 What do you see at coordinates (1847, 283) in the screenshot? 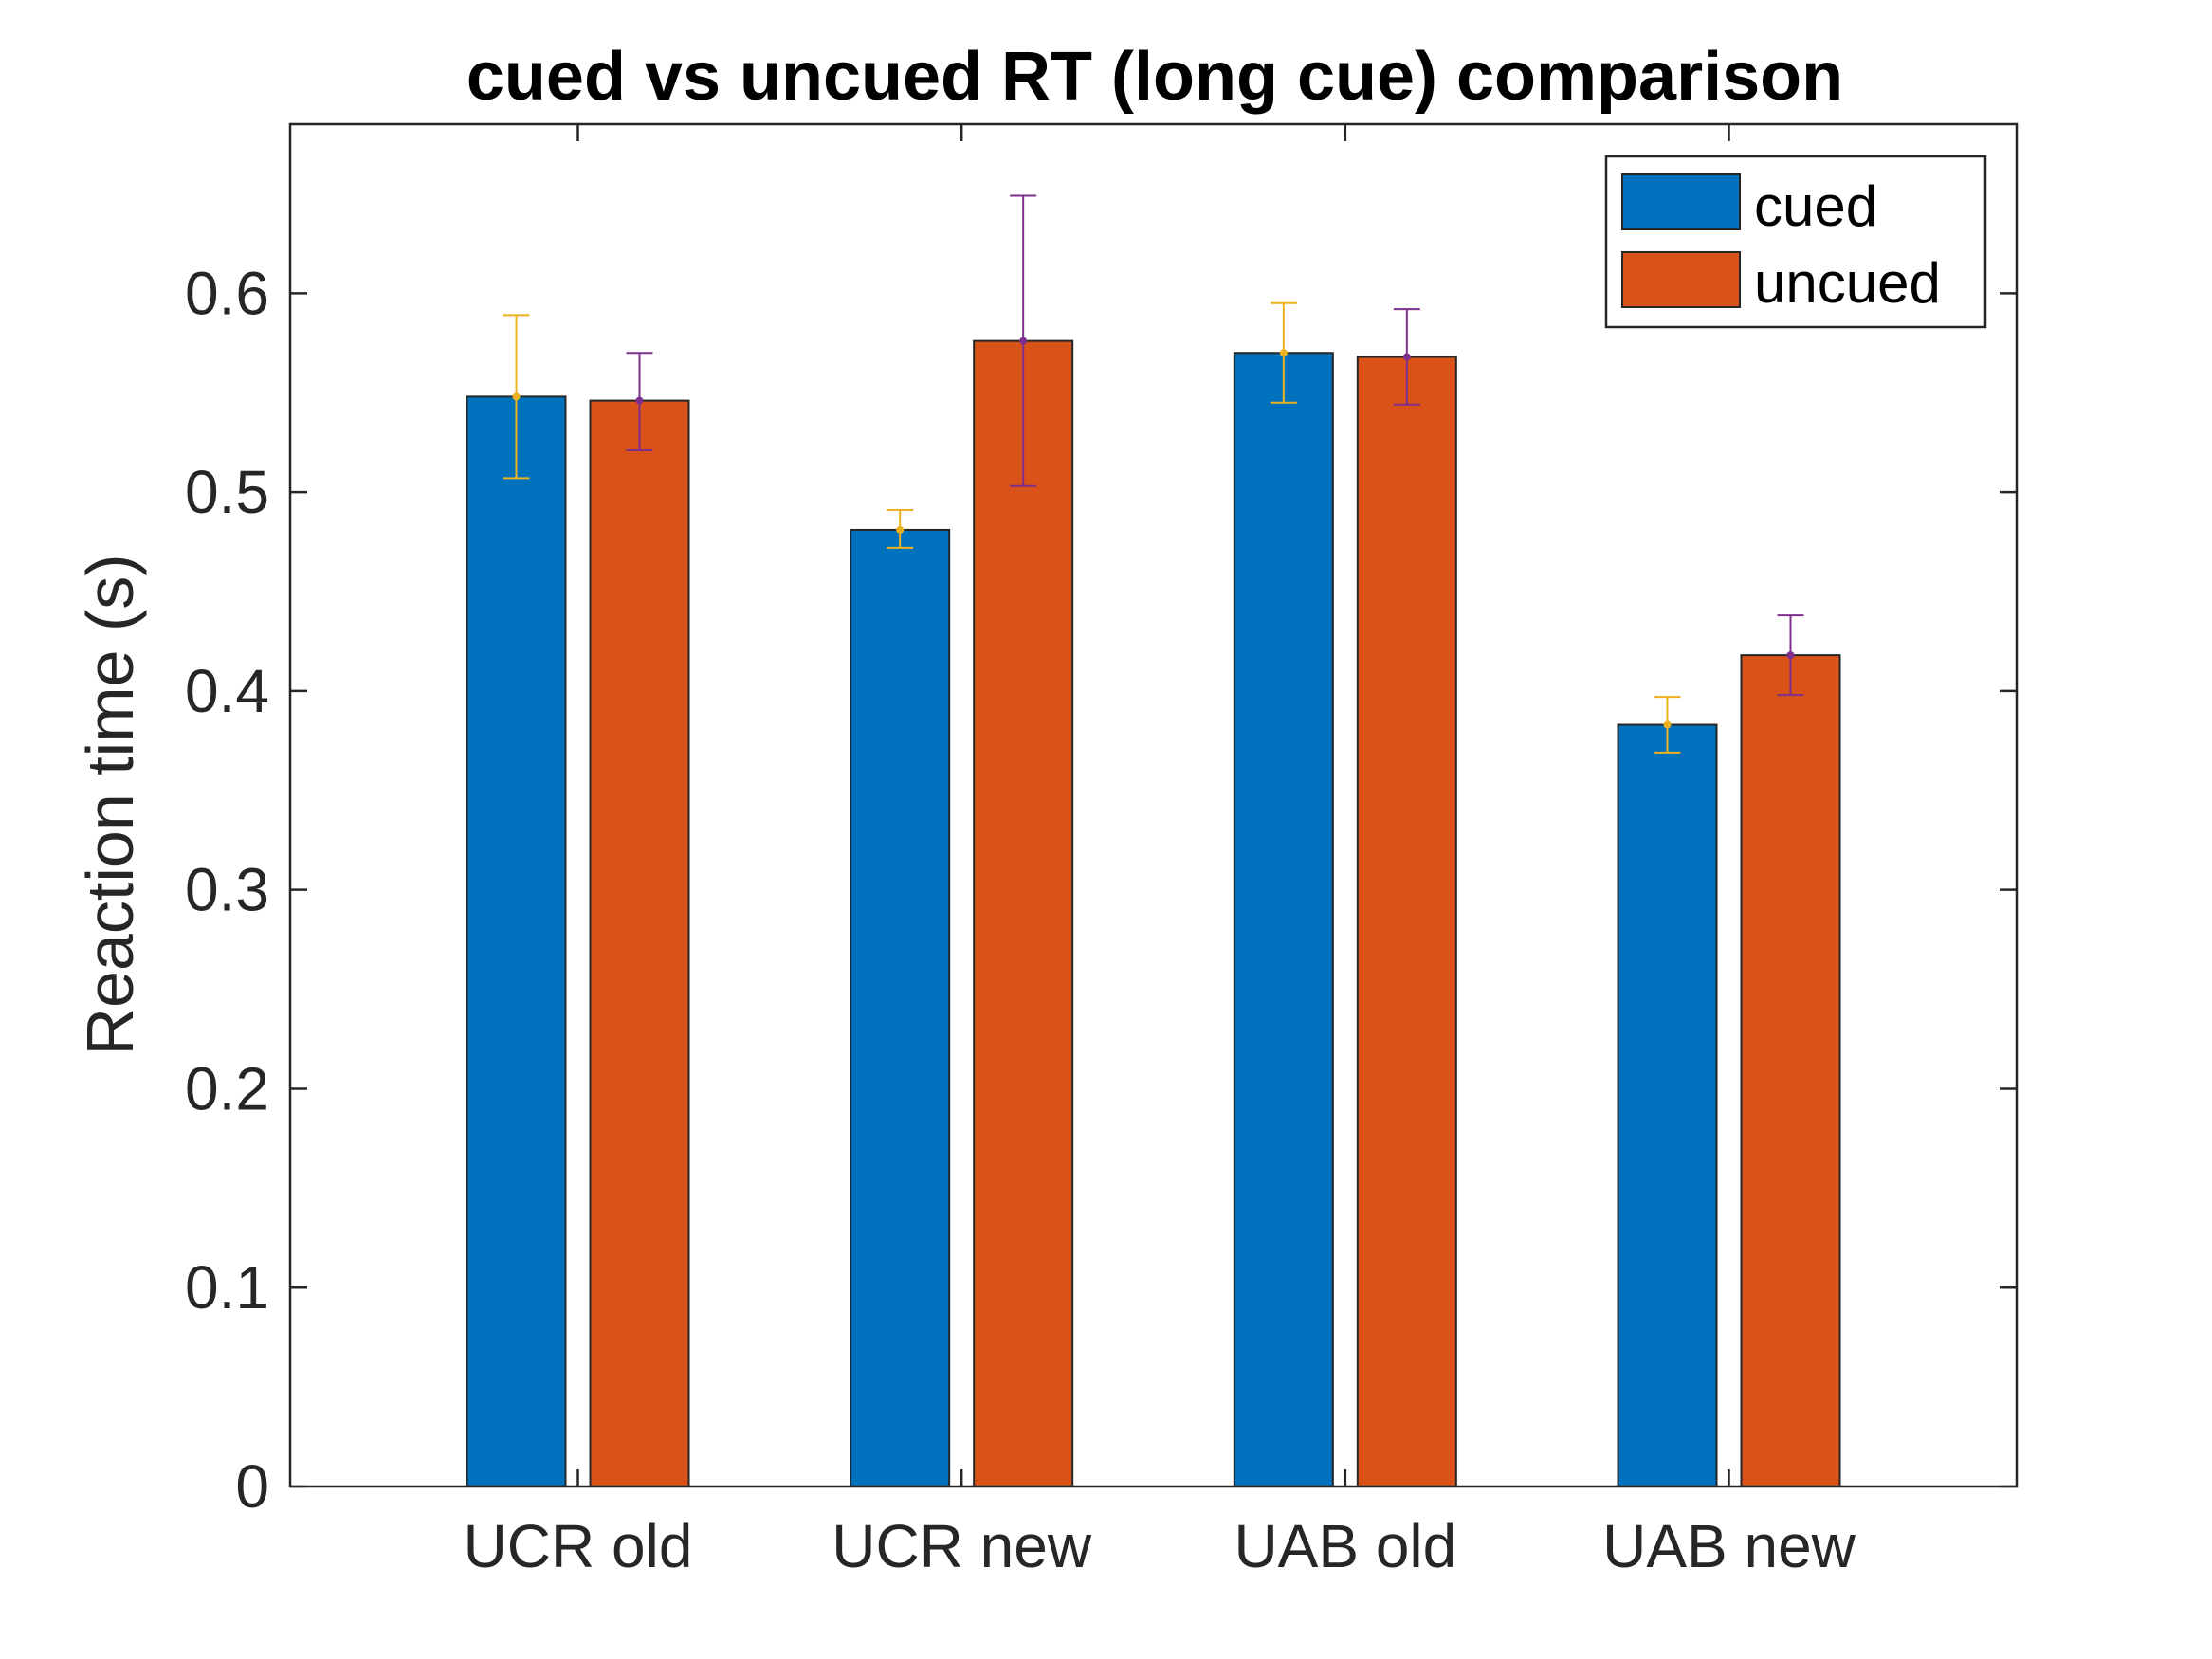
I see `legend-label-uncued: uncued` at bounding box center [1847, 283].